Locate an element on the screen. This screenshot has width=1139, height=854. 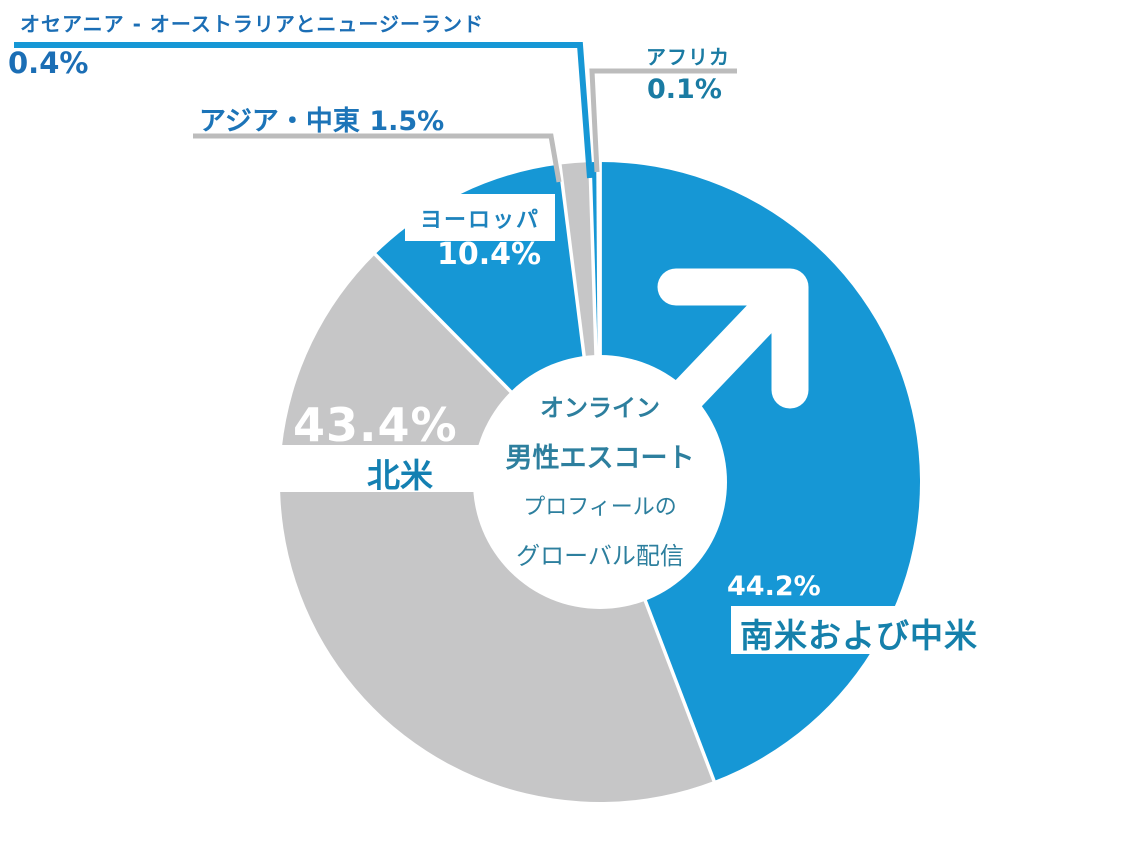
north-america-label-box is located at coordinates (360, 468).